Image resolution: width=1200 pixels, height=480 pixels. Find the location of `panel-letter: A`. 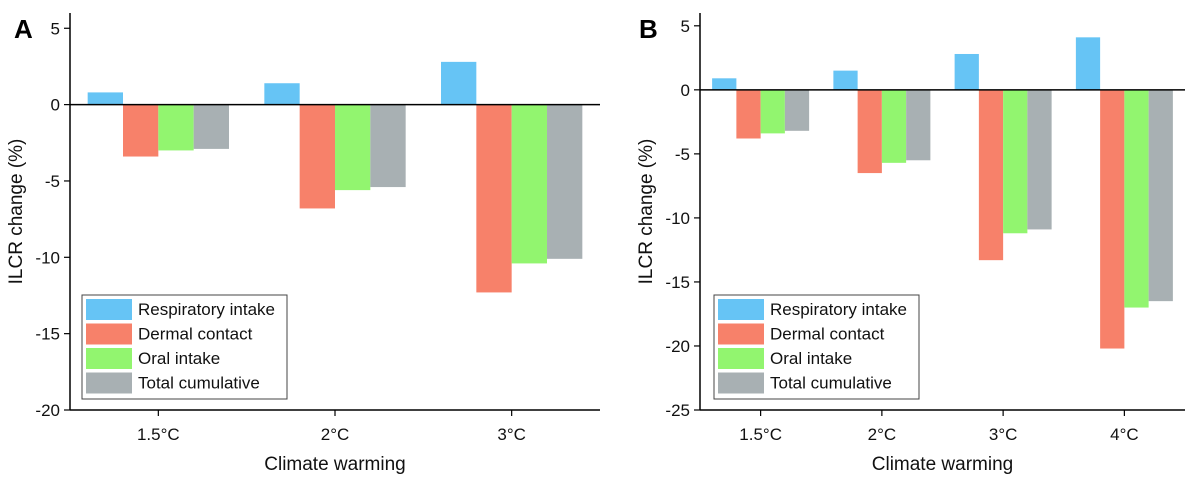

panel-letter: A is located at coordinates (23, 29).